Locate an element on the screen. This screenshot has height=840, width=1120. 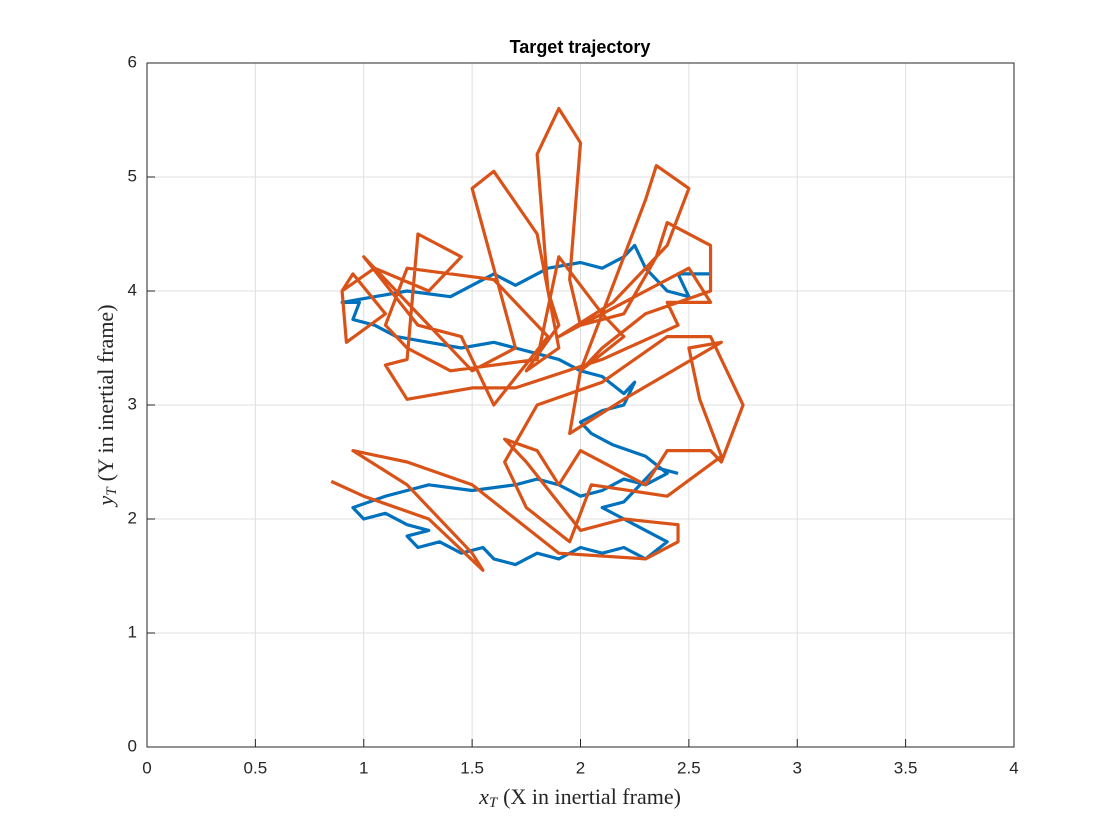
y-axis-label: yT (Y in inertial frame) is located at coordinates (106, 405).